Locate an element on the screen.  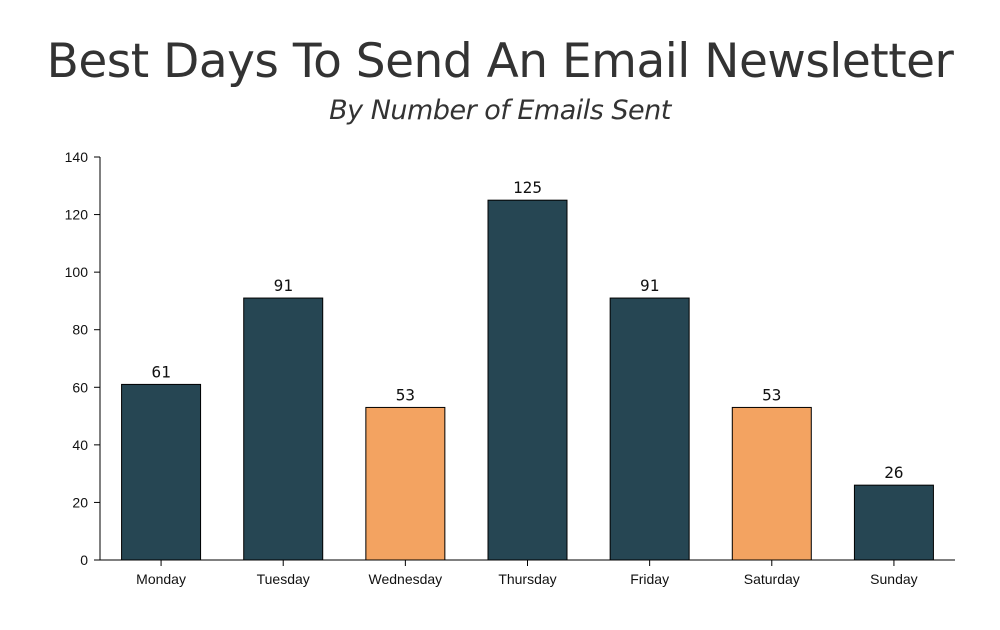
x-tick-label: Monday is located at coordinates (161, 579).